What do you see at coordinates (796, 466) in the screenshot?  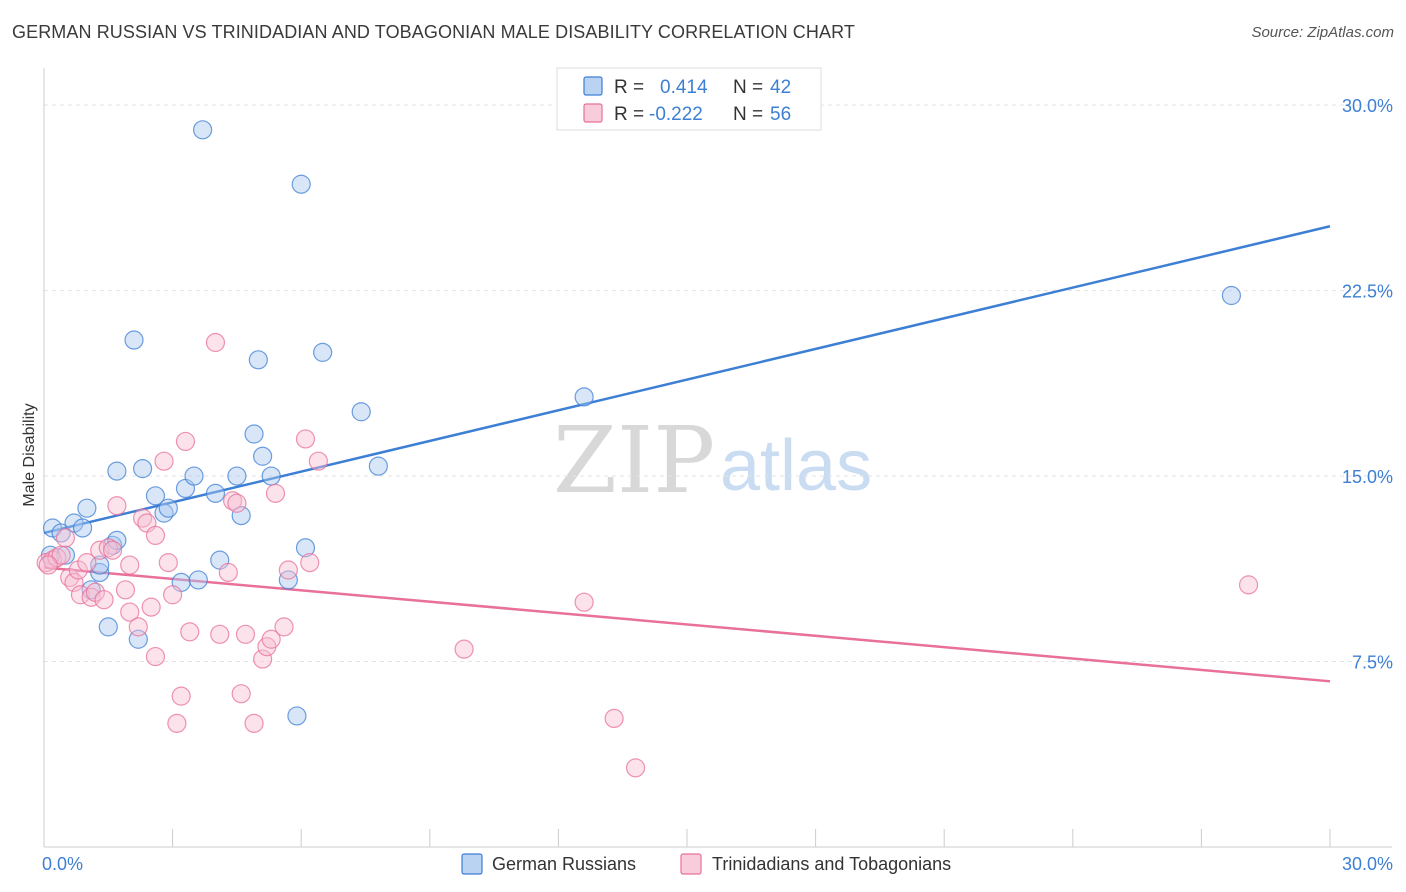 I see `watermark-atlas: atlas` at bounding box center [796, 466].